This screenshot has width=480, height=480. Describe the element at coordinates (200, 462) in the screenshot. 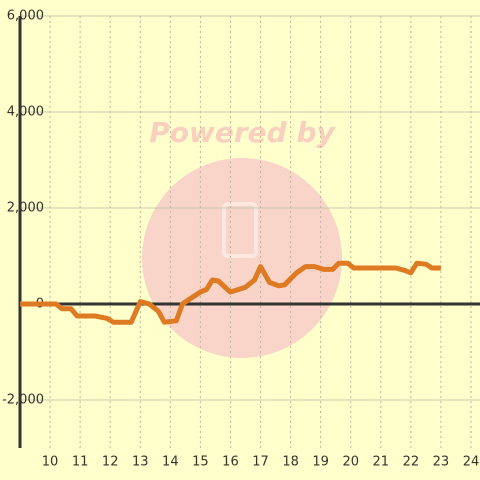

I see `x-tick-label: 15` at that location.